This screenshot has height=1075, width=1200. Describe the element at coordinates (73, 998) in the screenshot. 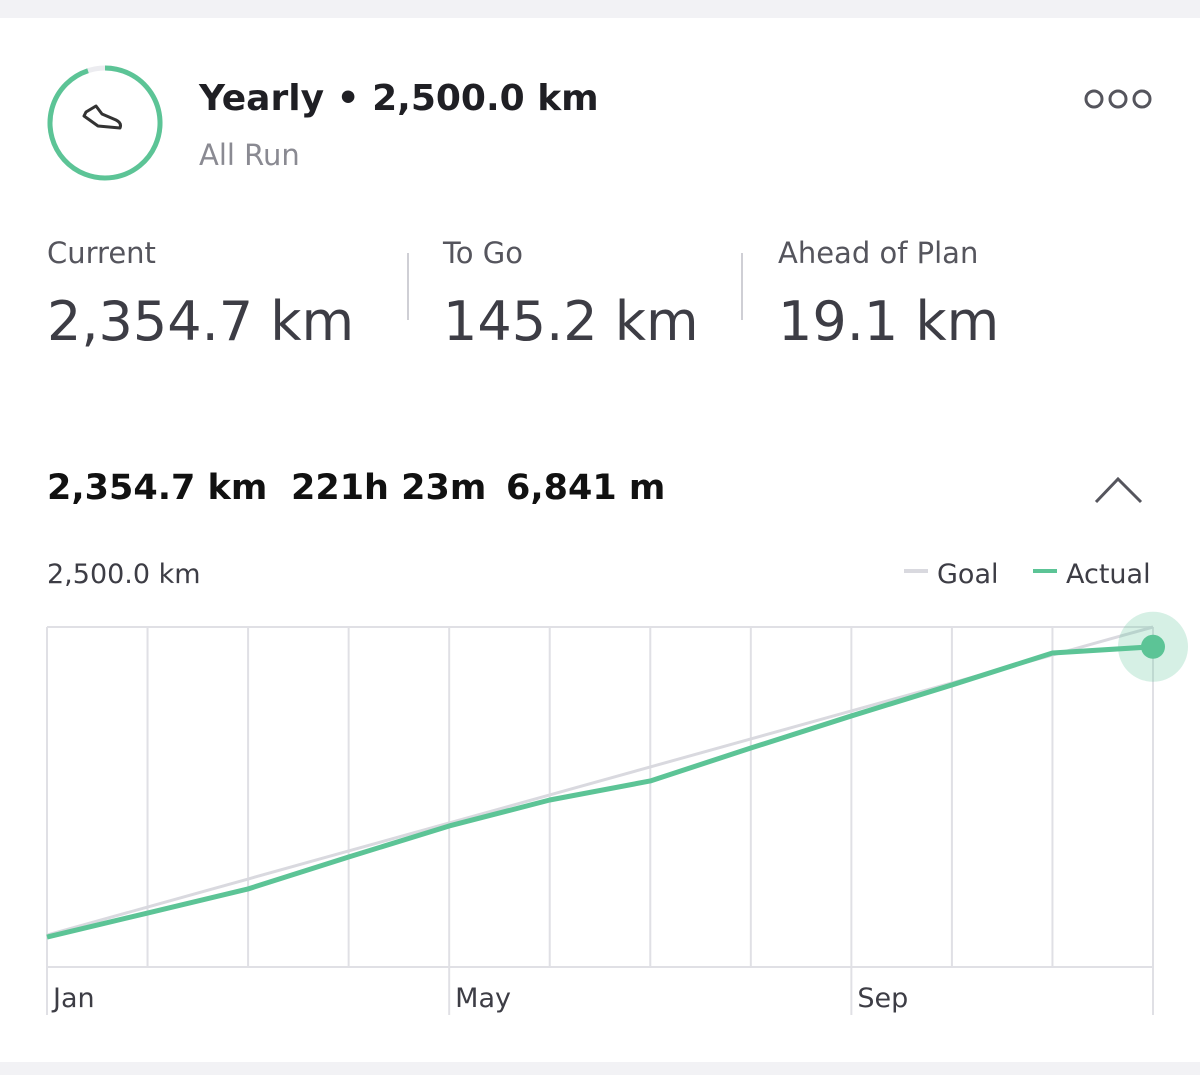

I see `x-tick-label: Jan` at that location.